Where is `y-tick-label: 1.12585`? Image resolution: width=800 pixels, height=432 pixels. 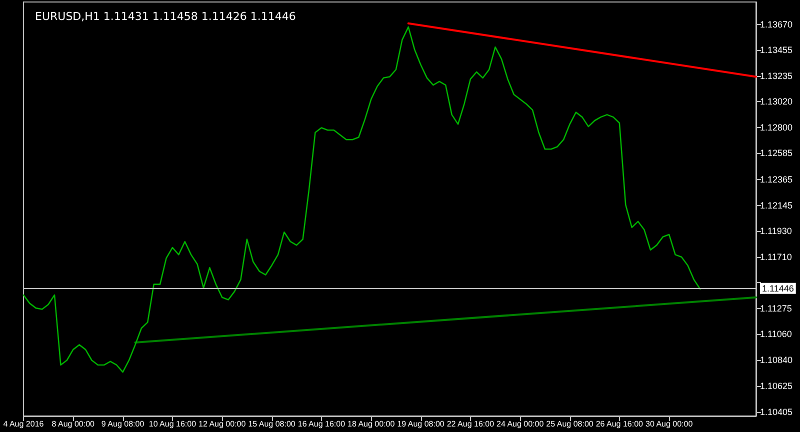
y-tick-label: 1.12585 is located at coordinates (776, 153).